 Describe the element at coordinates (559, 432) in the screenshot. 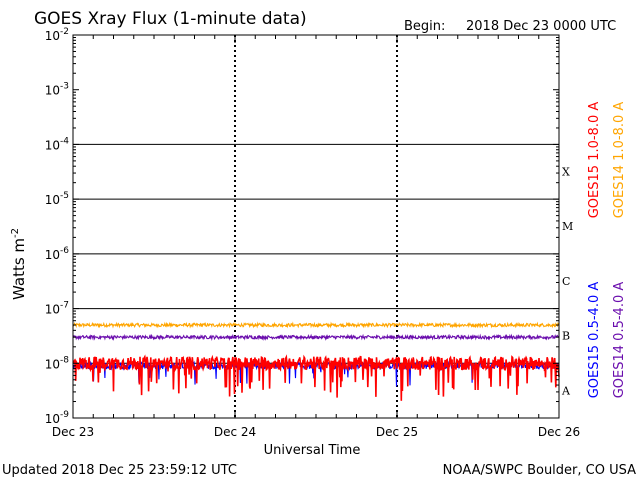

I see `x-tick-label: Dec 26` at that location.